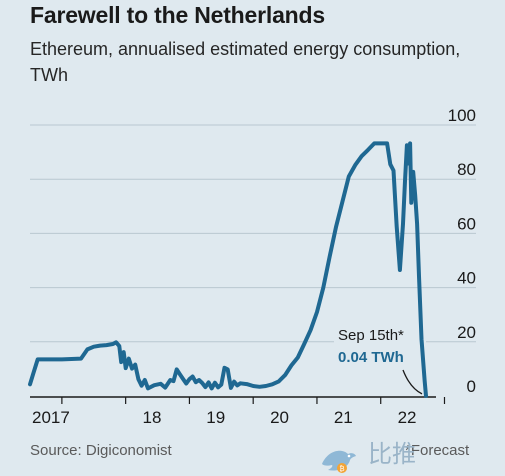 Image resolution: width=505 pixels, height=476 pixels. Describe the element at coordinates (437, 450) in the screenshot. I see `forecast-note: *Forecast` at that location.